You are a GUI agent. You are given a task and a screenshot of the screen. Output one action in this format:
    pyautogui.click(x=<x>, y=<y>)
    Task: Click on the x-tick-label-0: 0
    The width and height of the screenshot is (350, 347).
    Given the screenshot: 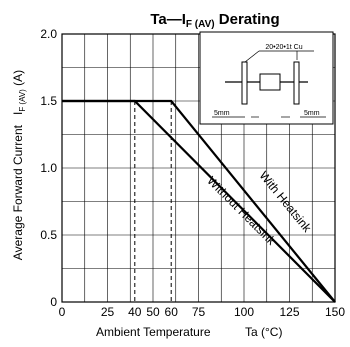 What is the action you would take?
    pyautogui.click(x=62, y=312)
    